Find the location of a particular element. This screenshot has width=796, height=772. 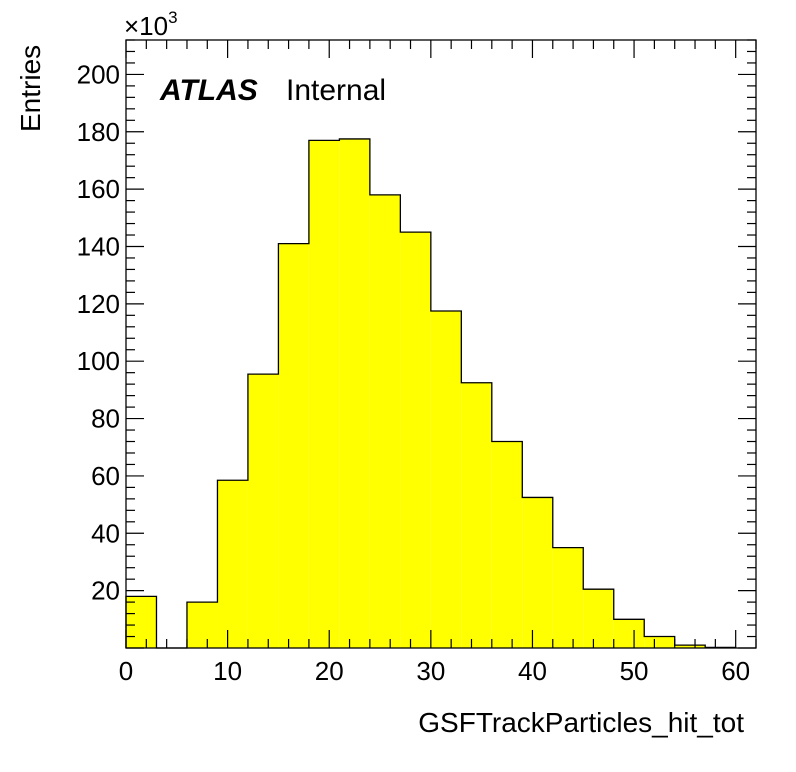

y-multiplier-exponent: 3 is located at coordinates (172, 17).